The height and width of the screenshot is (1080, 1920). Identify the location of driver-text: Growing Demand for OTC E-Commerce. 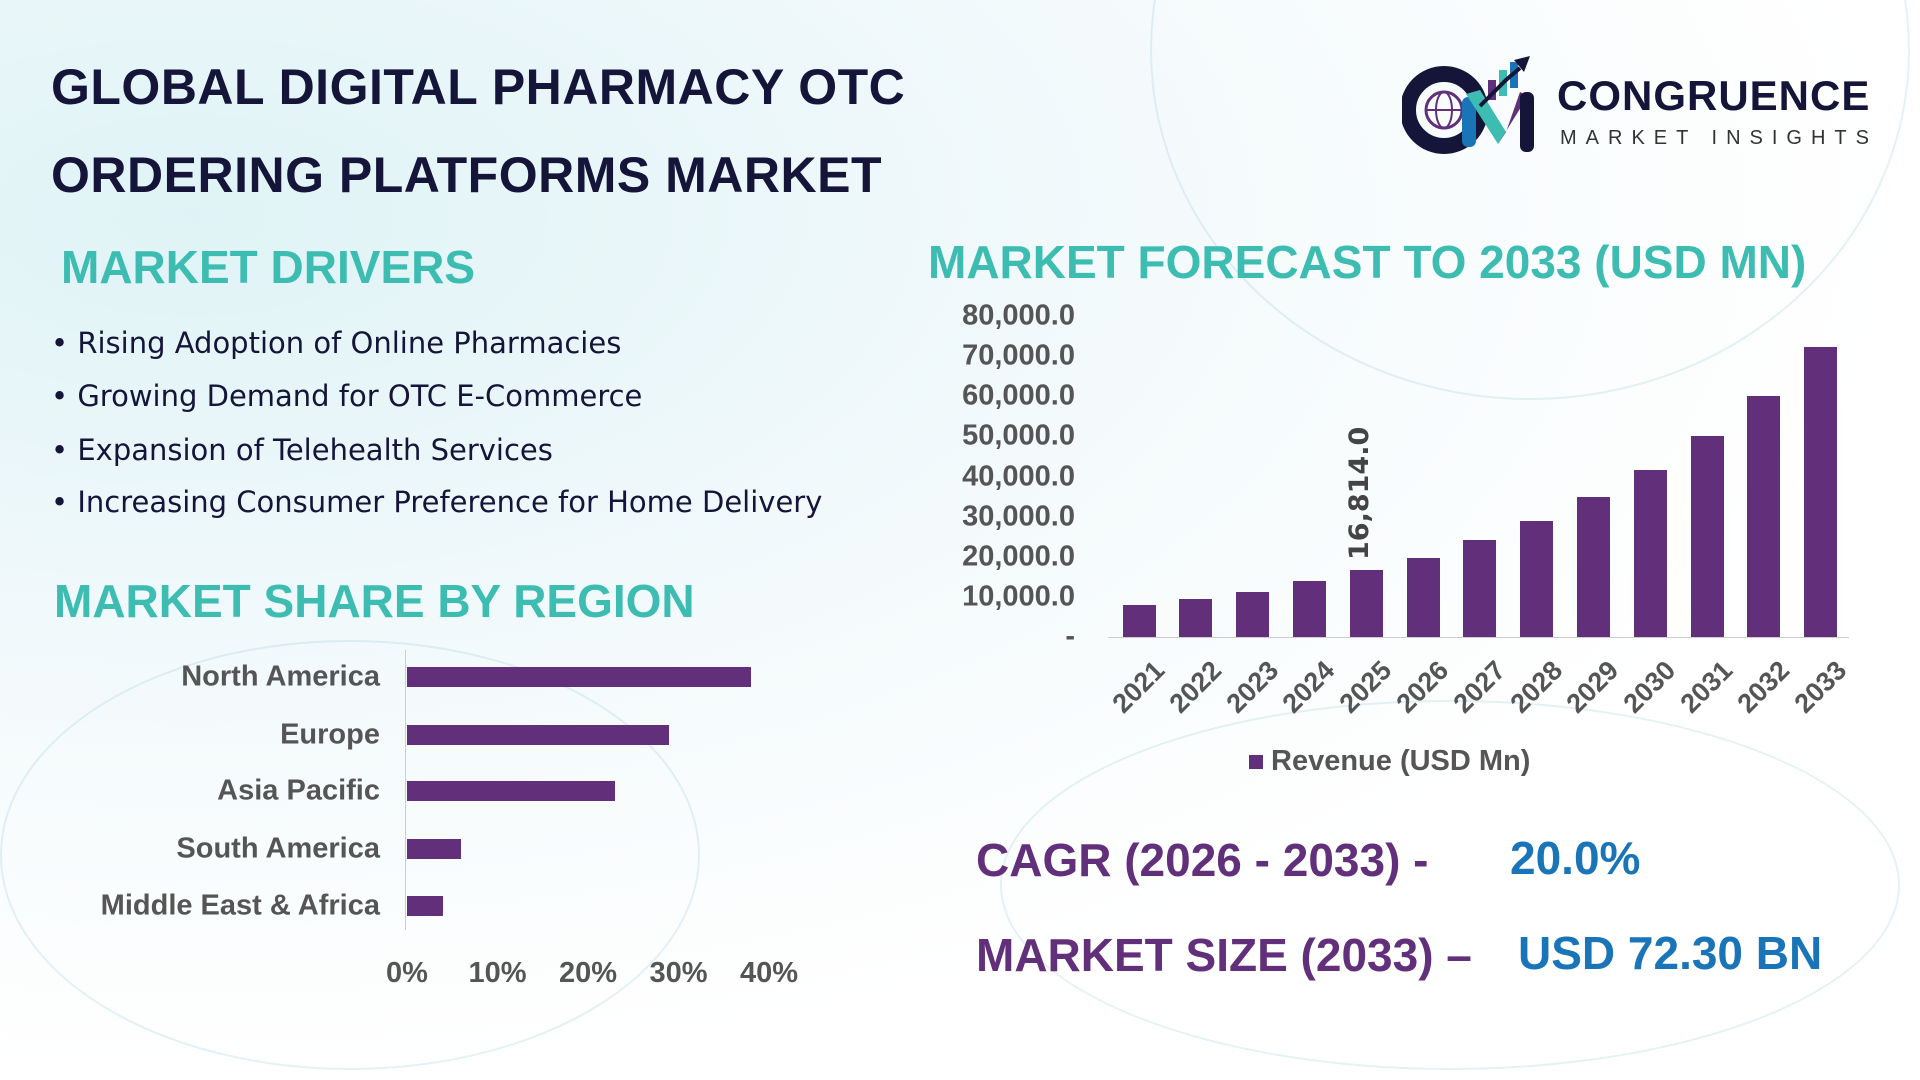
(360, 396).